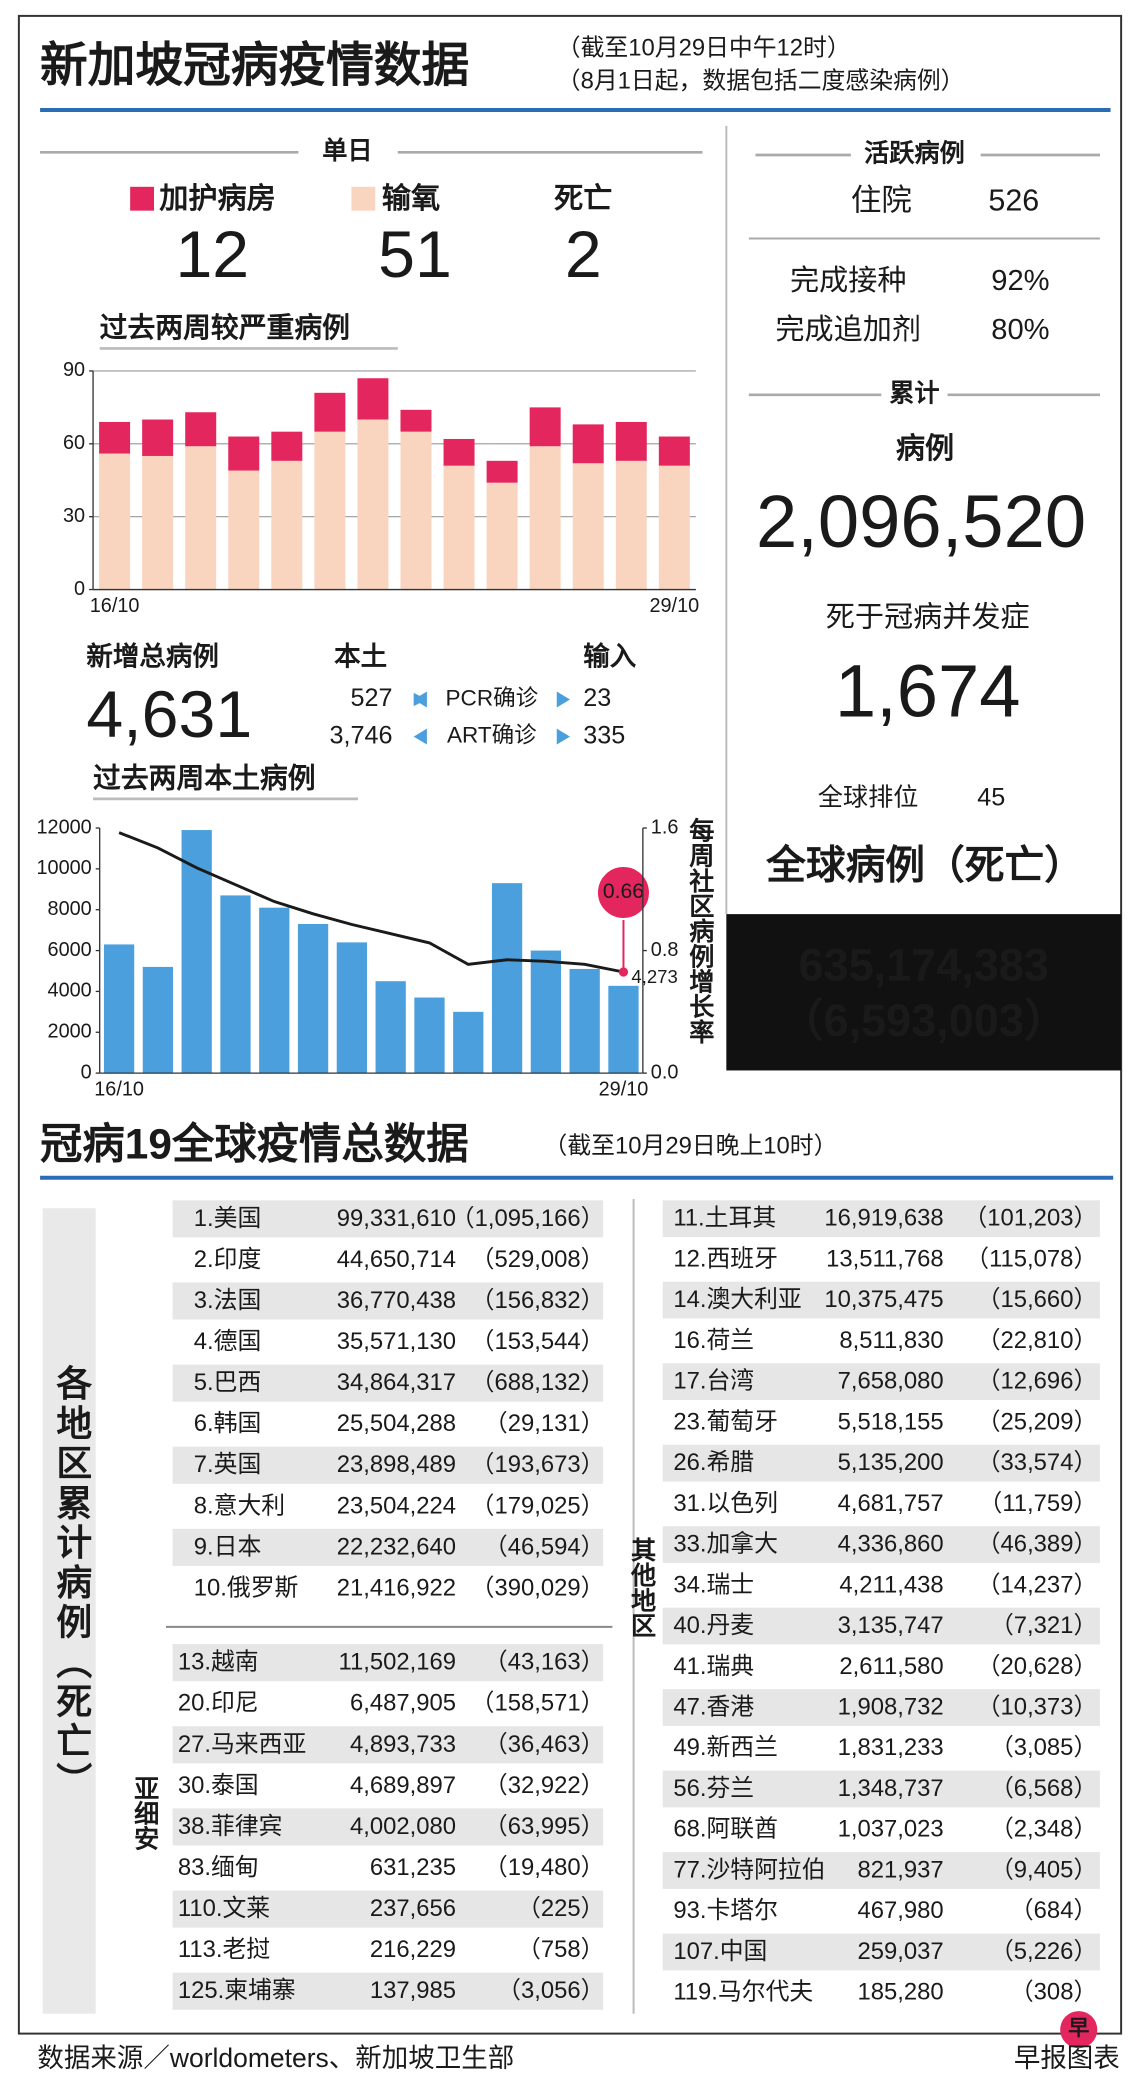  What do you see at coordinates (492, 697) in the screenshot?
I see `test-label: PCR确诊` at bounding box center [492, 697].